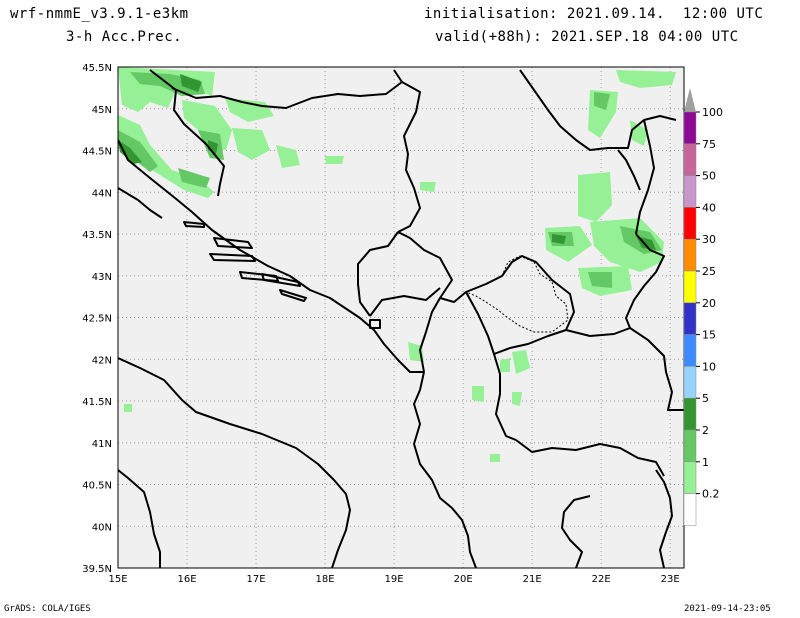  I want to click on legend-label: 75, so click(709, 144).